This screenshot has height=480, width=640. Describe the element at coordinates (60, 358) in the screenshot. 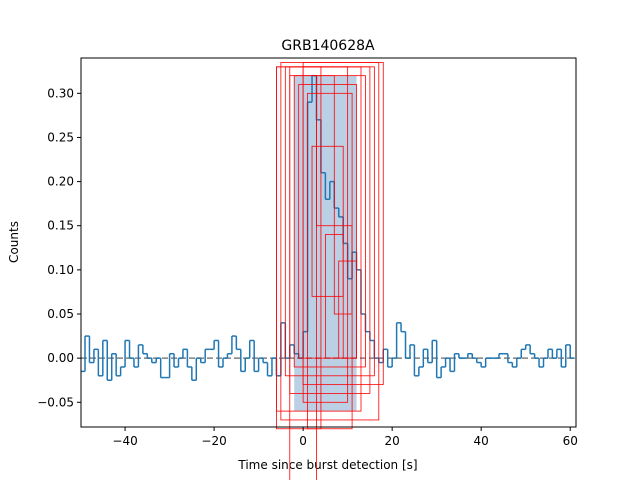

I see `y-tick-label: 0.00` at that location.